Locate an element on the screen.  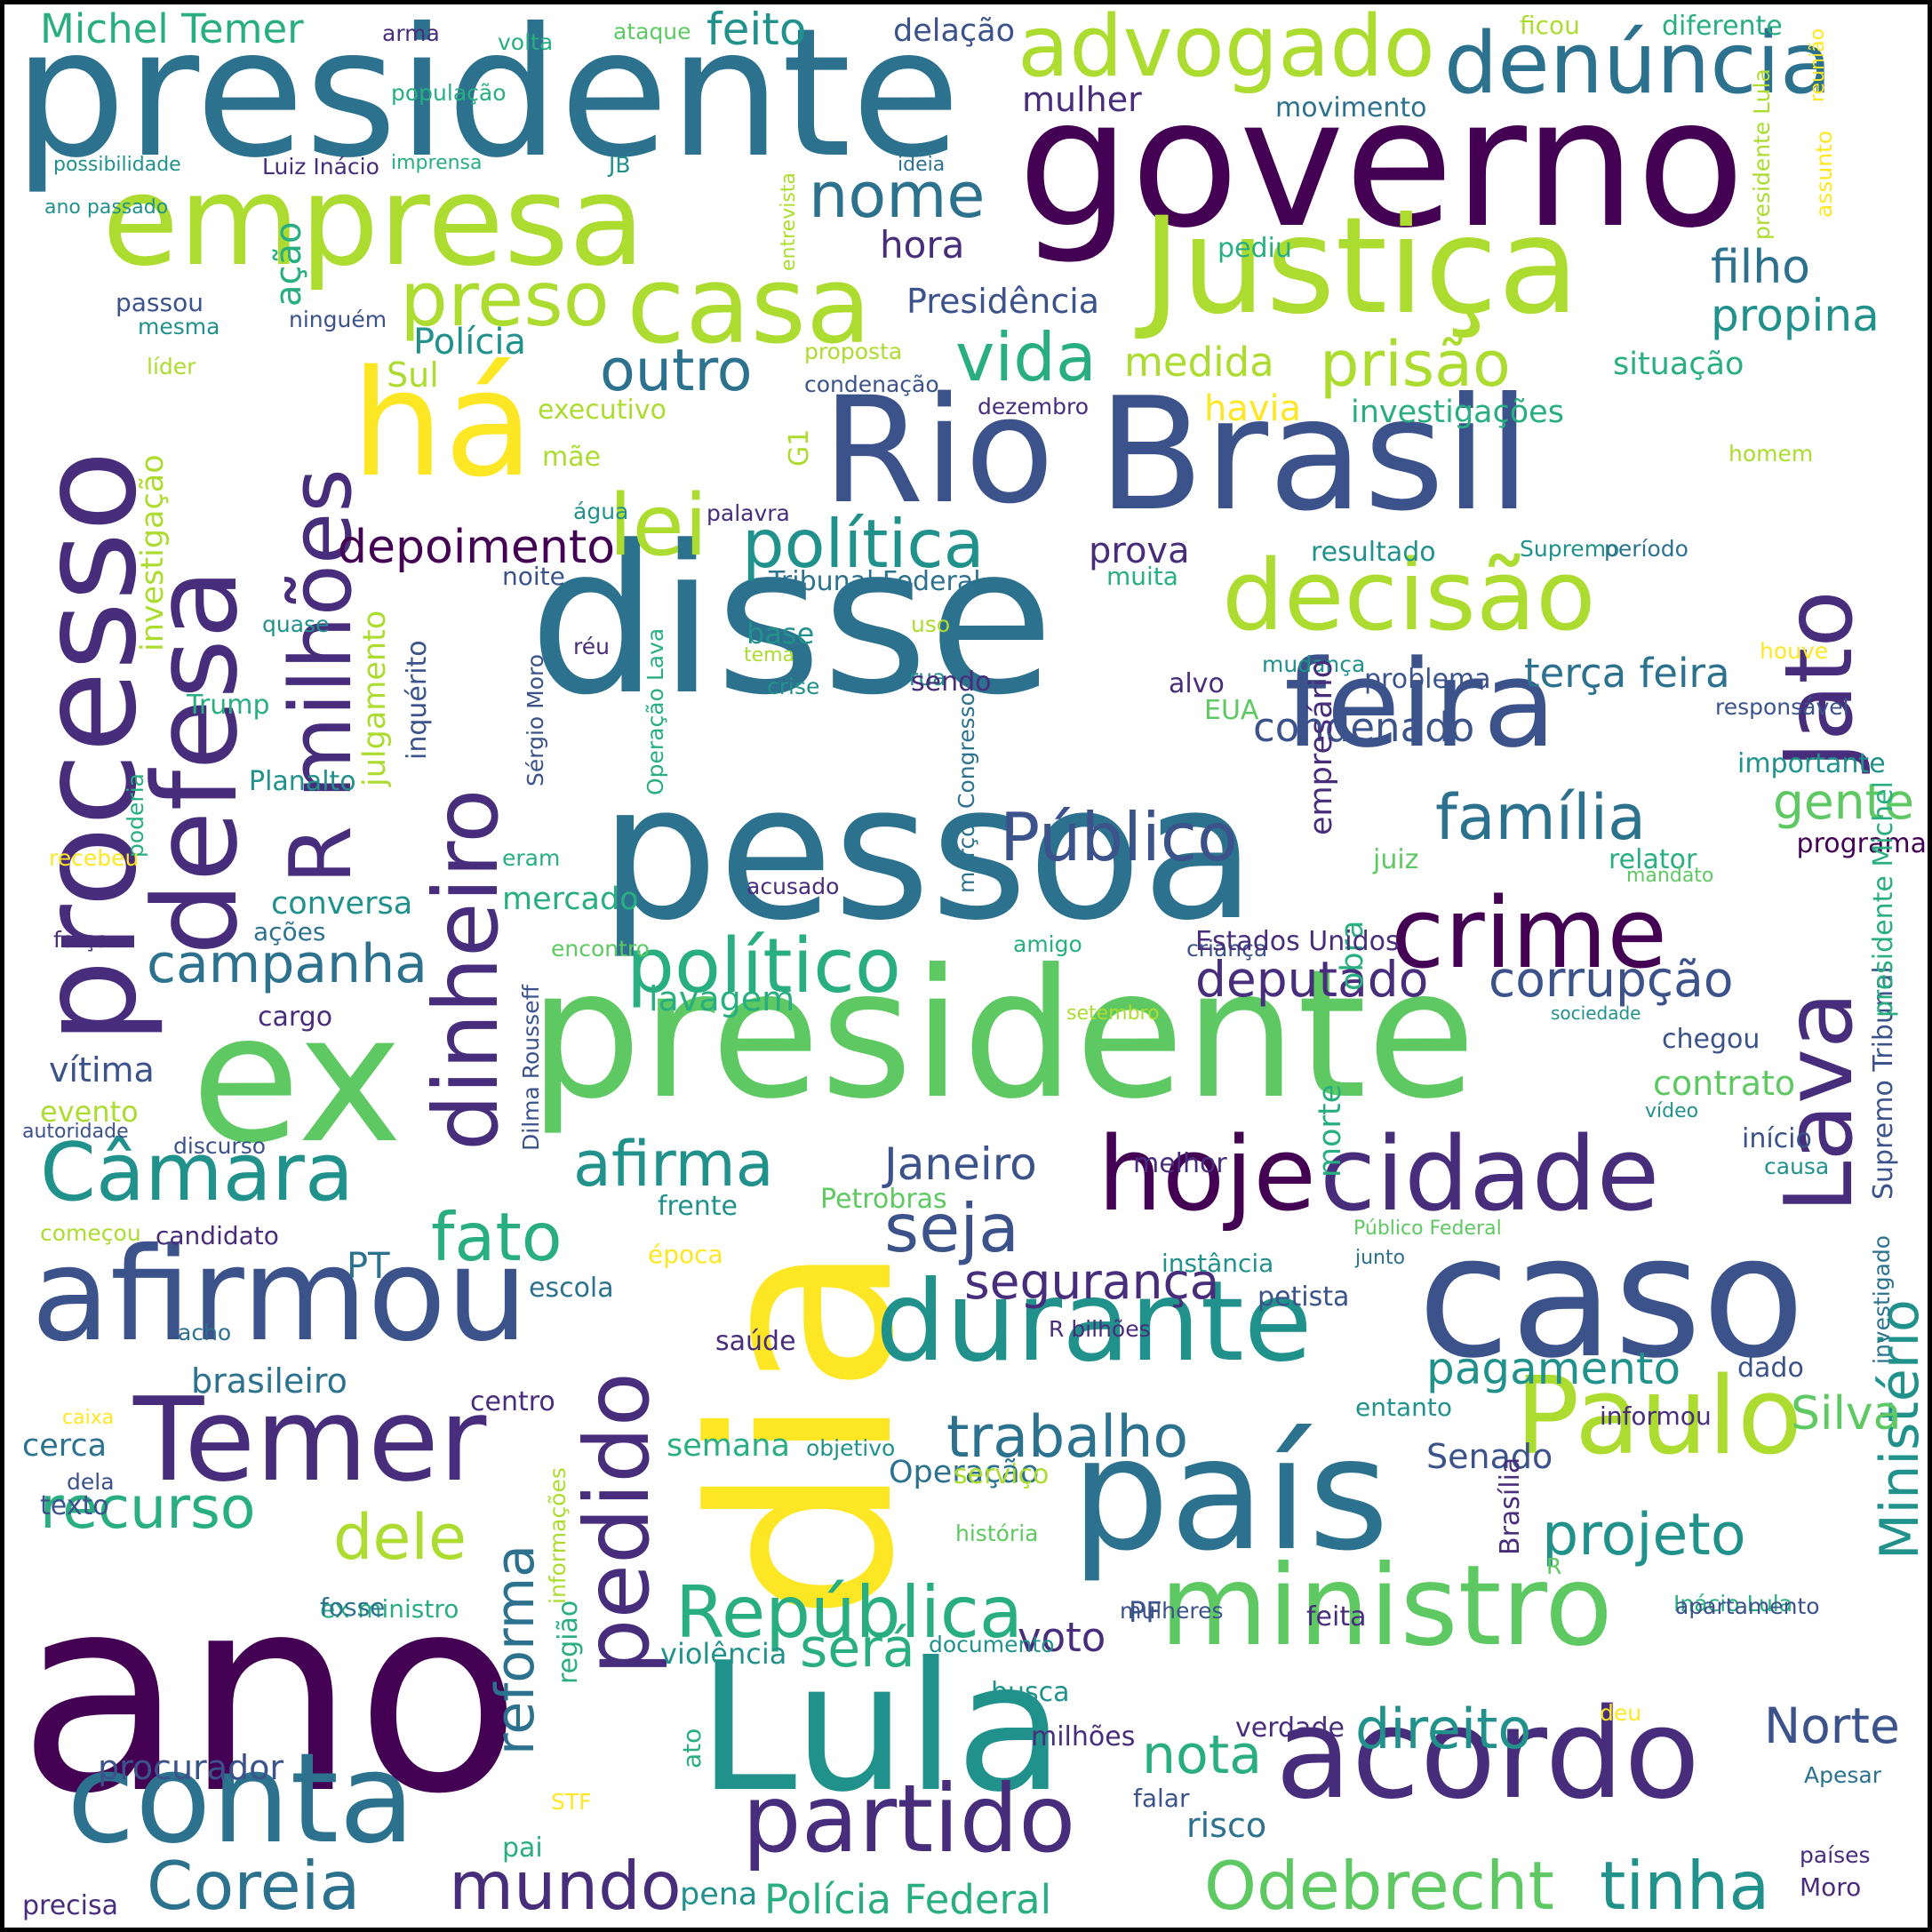
cloud-word: risco is located at coordinates (1226, 1825).